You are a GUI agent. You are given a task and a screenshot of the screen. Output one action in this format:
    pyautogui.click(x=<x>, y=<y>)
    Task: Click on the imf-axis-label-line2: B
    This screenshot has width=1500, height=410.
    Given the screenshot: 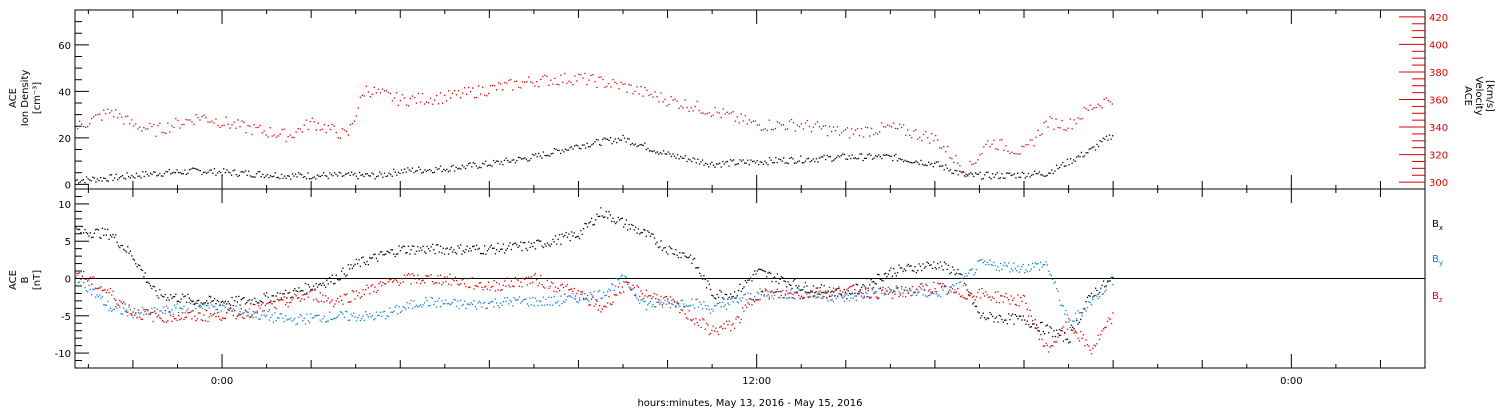 What is the action you would take?
    pyautogui.click(x=25, y=279)
    